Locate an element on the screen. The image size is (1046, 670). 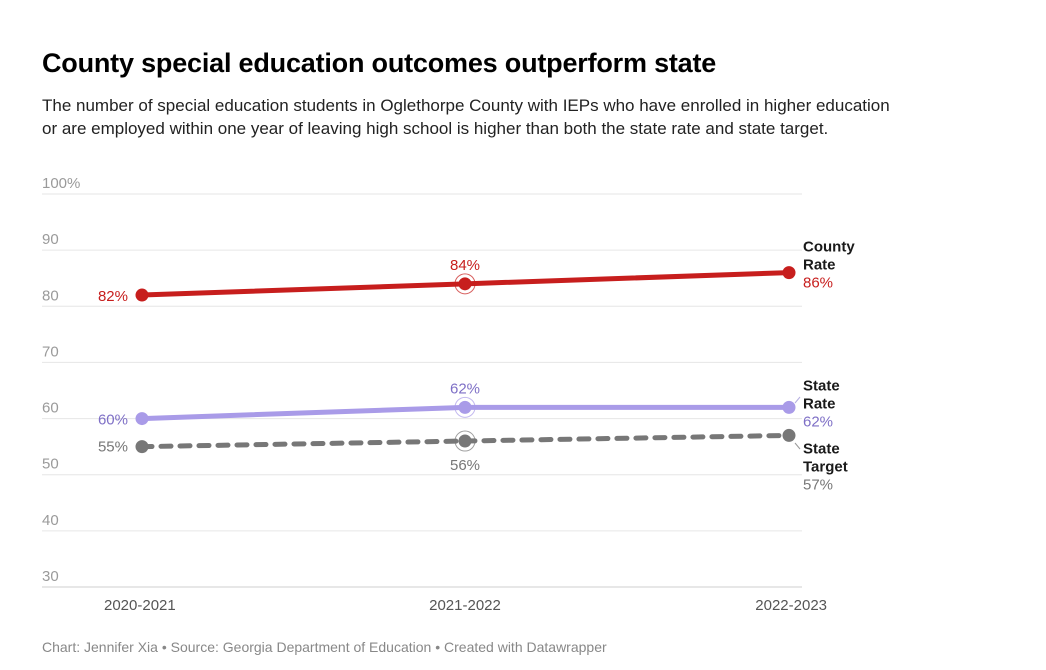
data-label: 55% is located at coordinates (113, 447).